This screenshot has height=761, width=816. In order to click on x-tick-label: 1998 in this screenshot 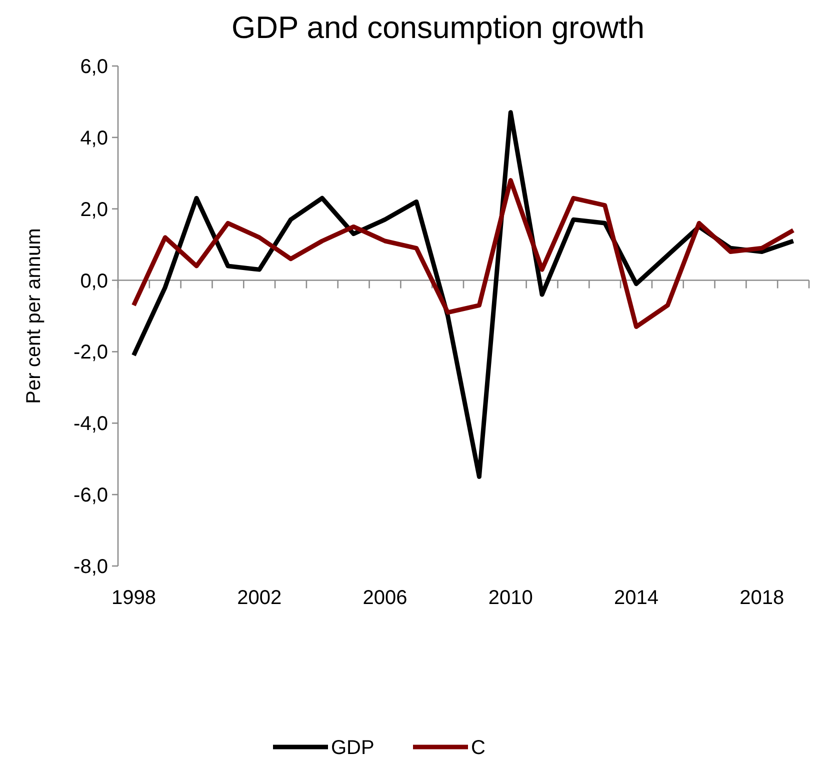, I will do `click(133, 598)`.